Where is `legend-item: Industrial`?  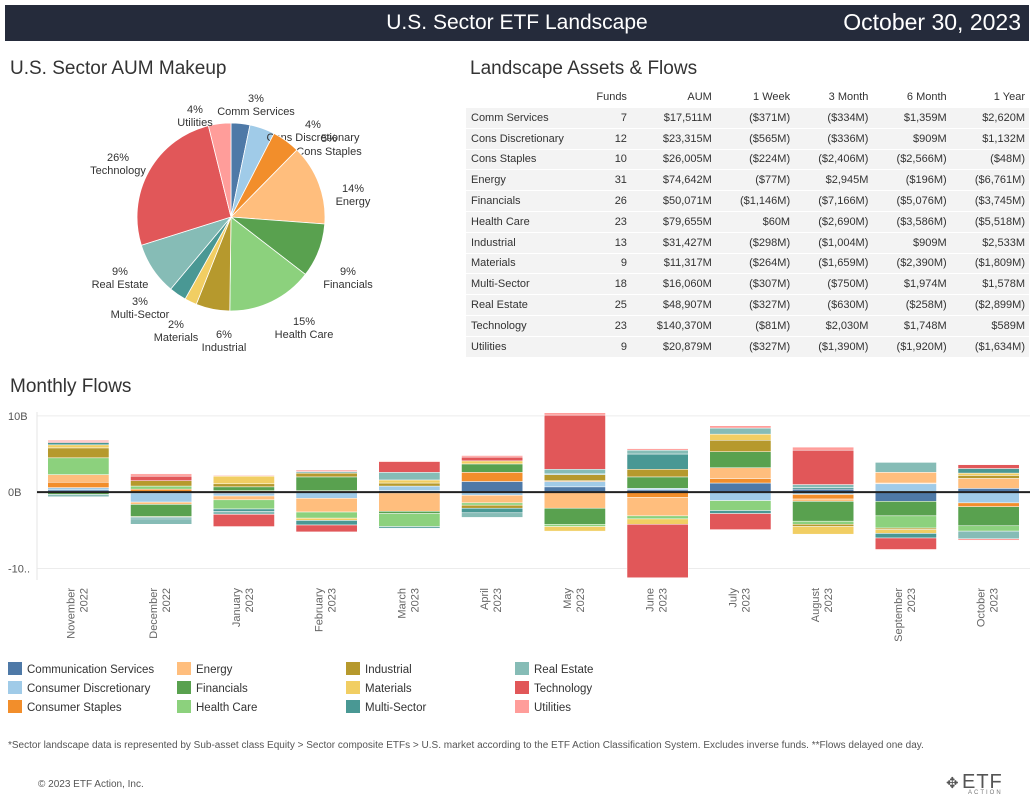 legend-item: Industrial is located at coordinates (379, 669).